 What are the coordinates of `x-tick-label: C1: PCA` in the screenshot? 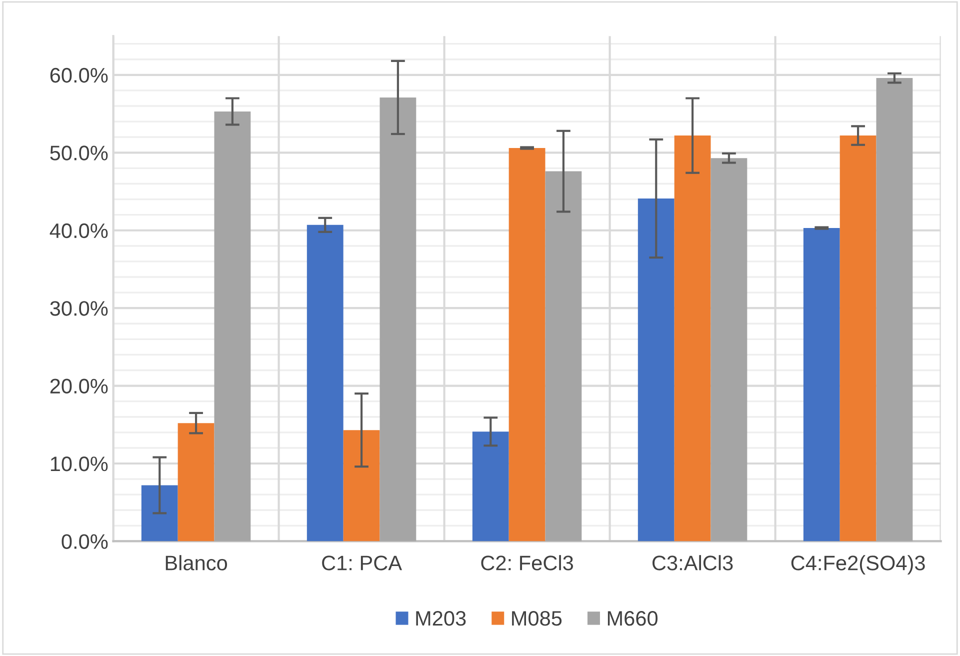 It's located at (362, 563).